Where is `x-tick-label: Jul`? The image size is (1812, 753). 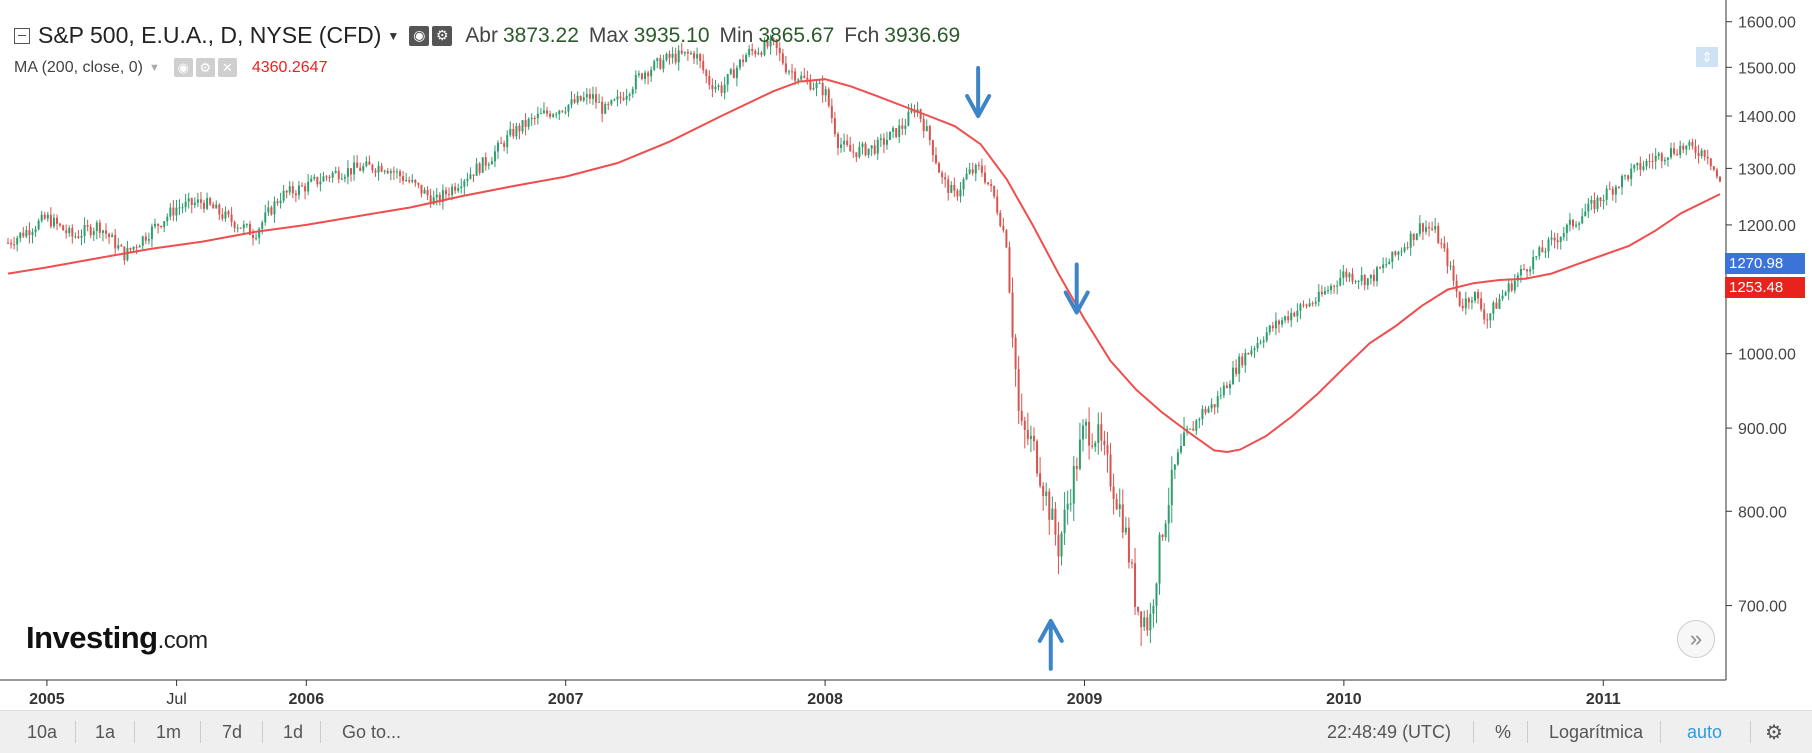 x-tick-label: Jul is located at coordinates (176, 699).